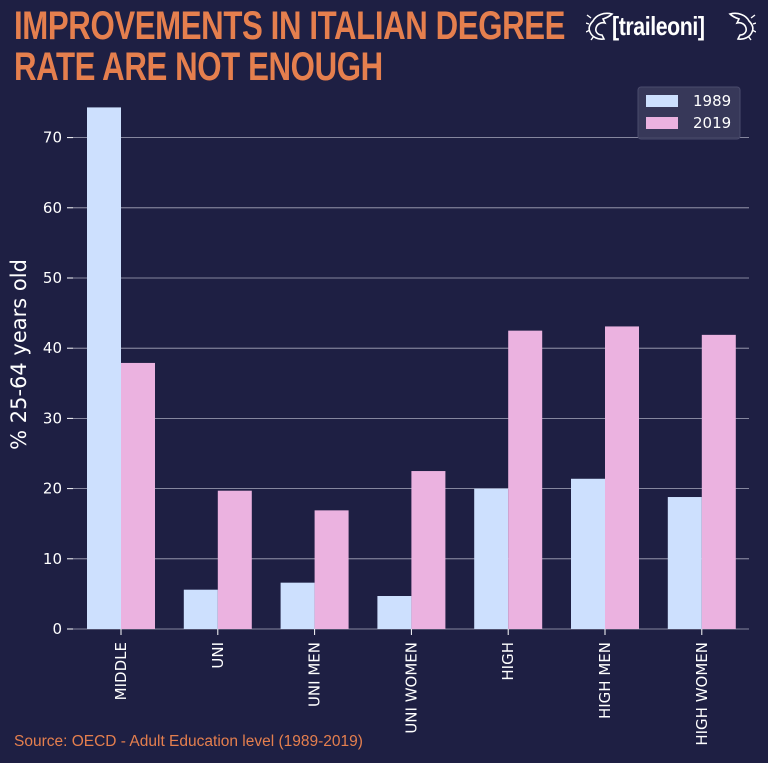  What do you see at coordinates (218, 655) in the screenshot?
I see `x-tick-label: UNI` at bounding box center [218, 655].